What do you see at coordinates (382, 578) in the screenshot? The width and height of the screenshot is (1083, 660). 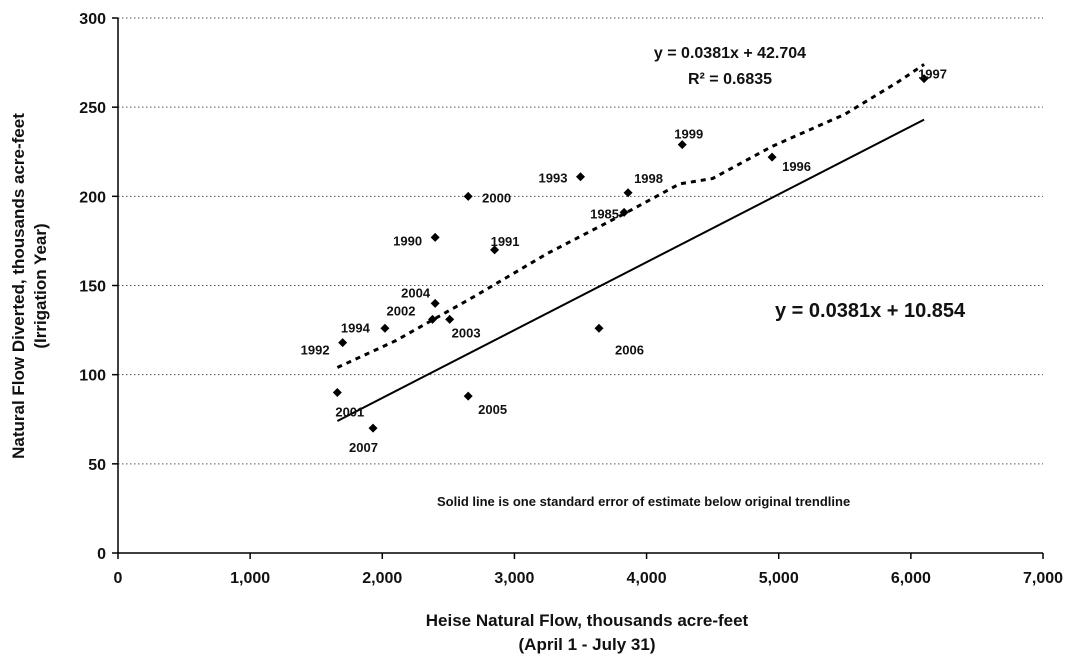 I see `x-tick-label: 2,000` at bounding box center [382, 578].